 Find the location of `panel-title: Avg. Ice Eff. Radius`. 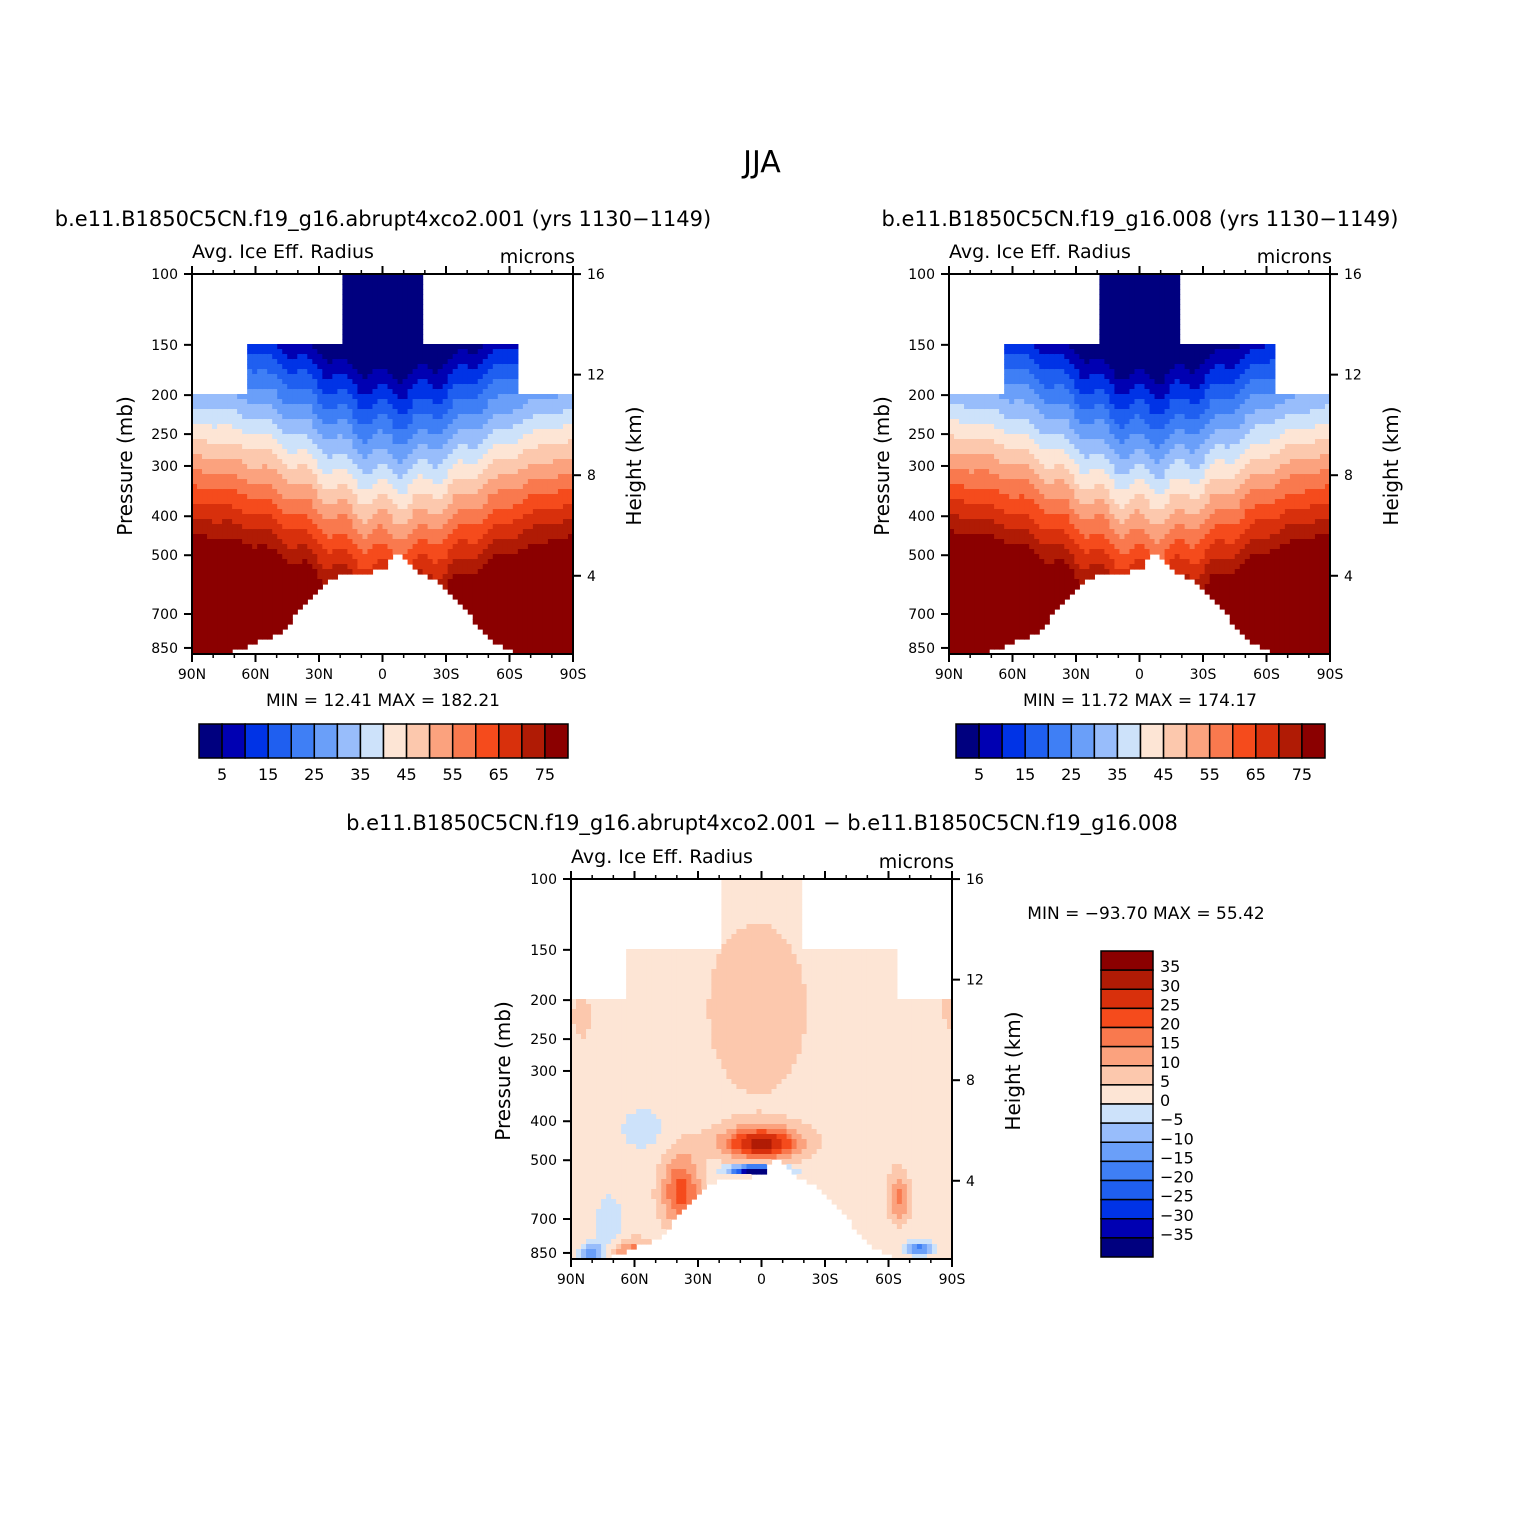

panel-title: Avg. Ice Eff. Radius is located at coordinates (283, 252).